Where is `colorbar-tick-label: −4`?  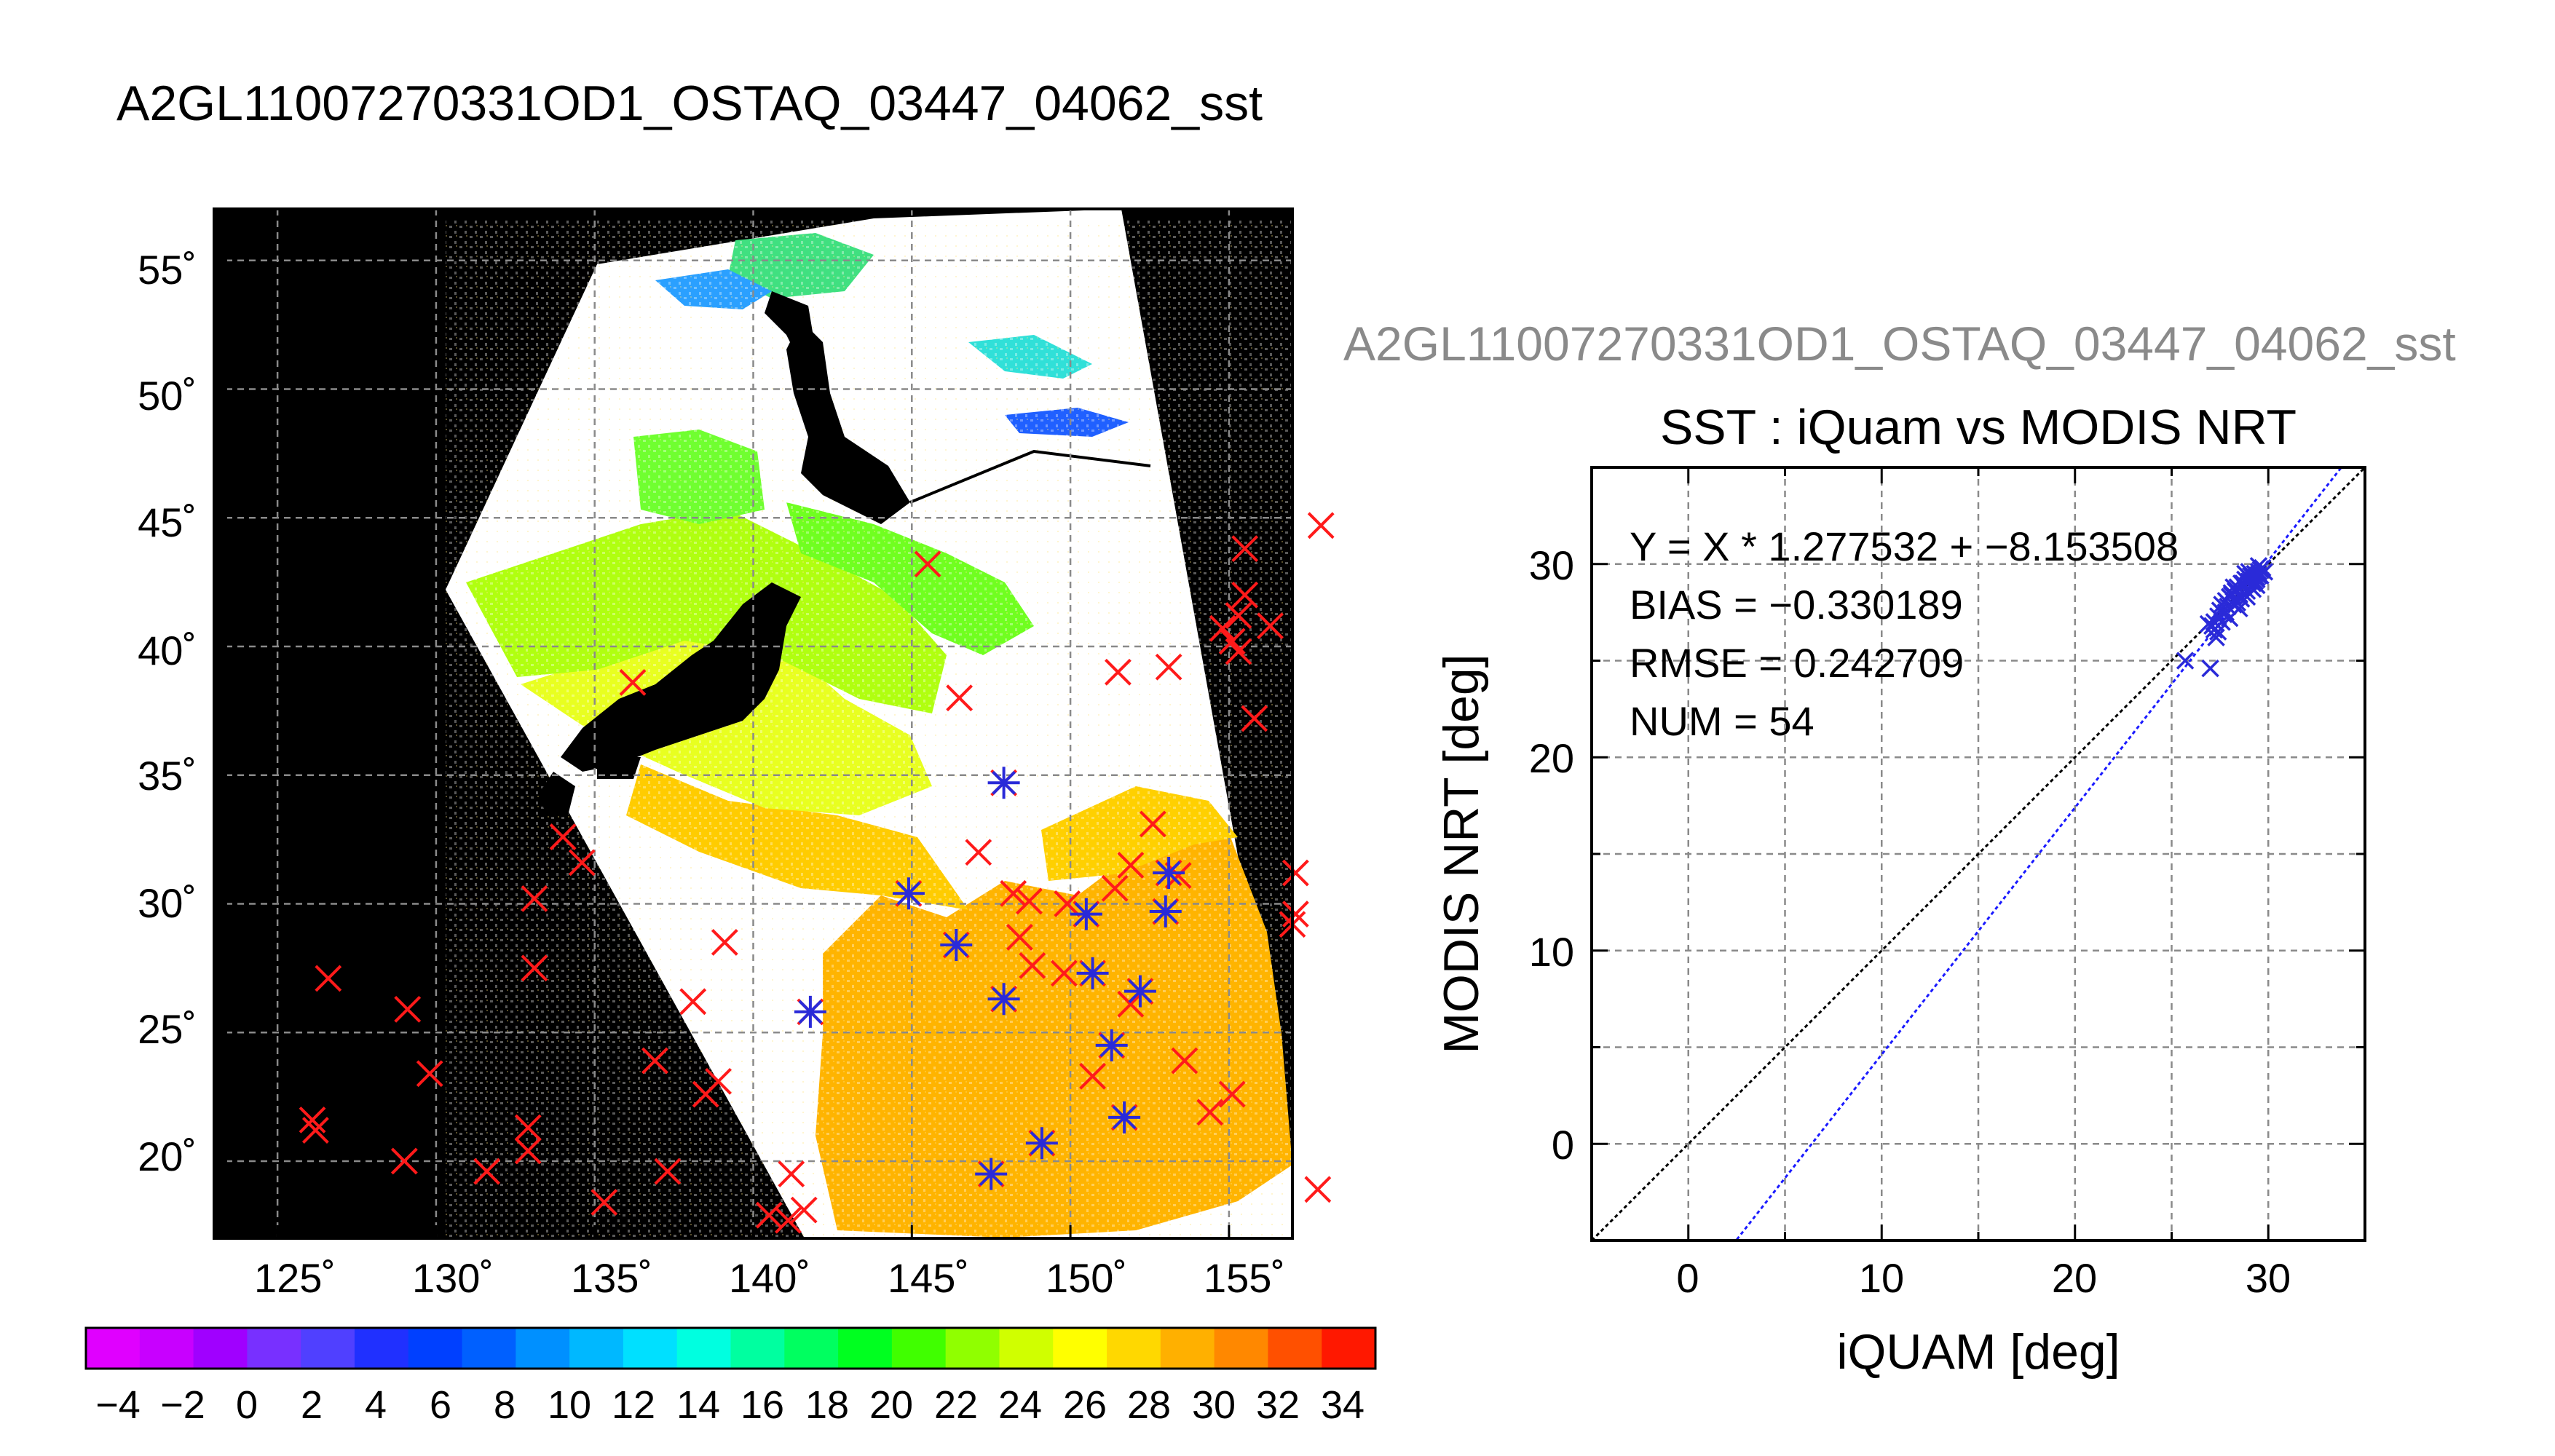
colorbar-tick-label: −4 is located at coordinates (118, 1405).